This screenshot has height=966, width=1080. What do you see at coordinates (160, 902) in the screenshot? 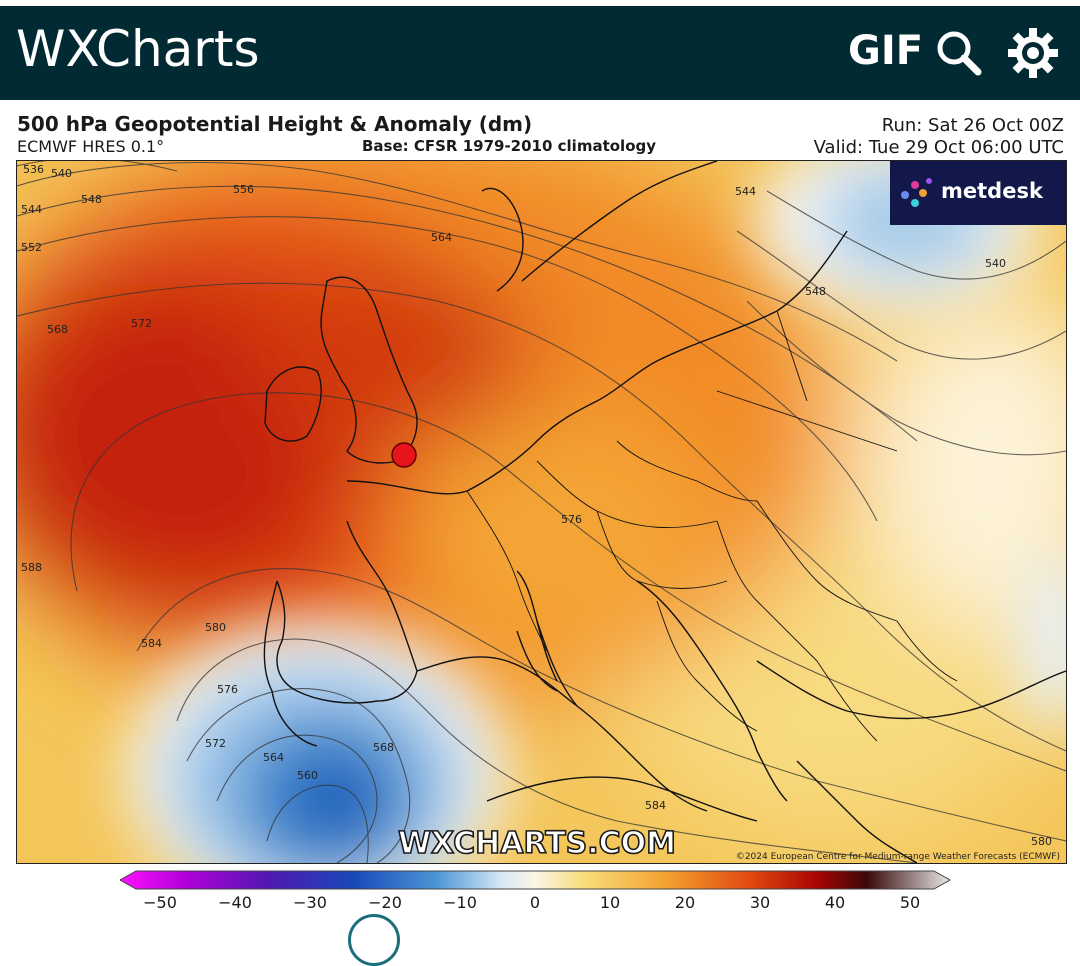
I see `colorbar-tick: −50` at bounding box center [160, 902].